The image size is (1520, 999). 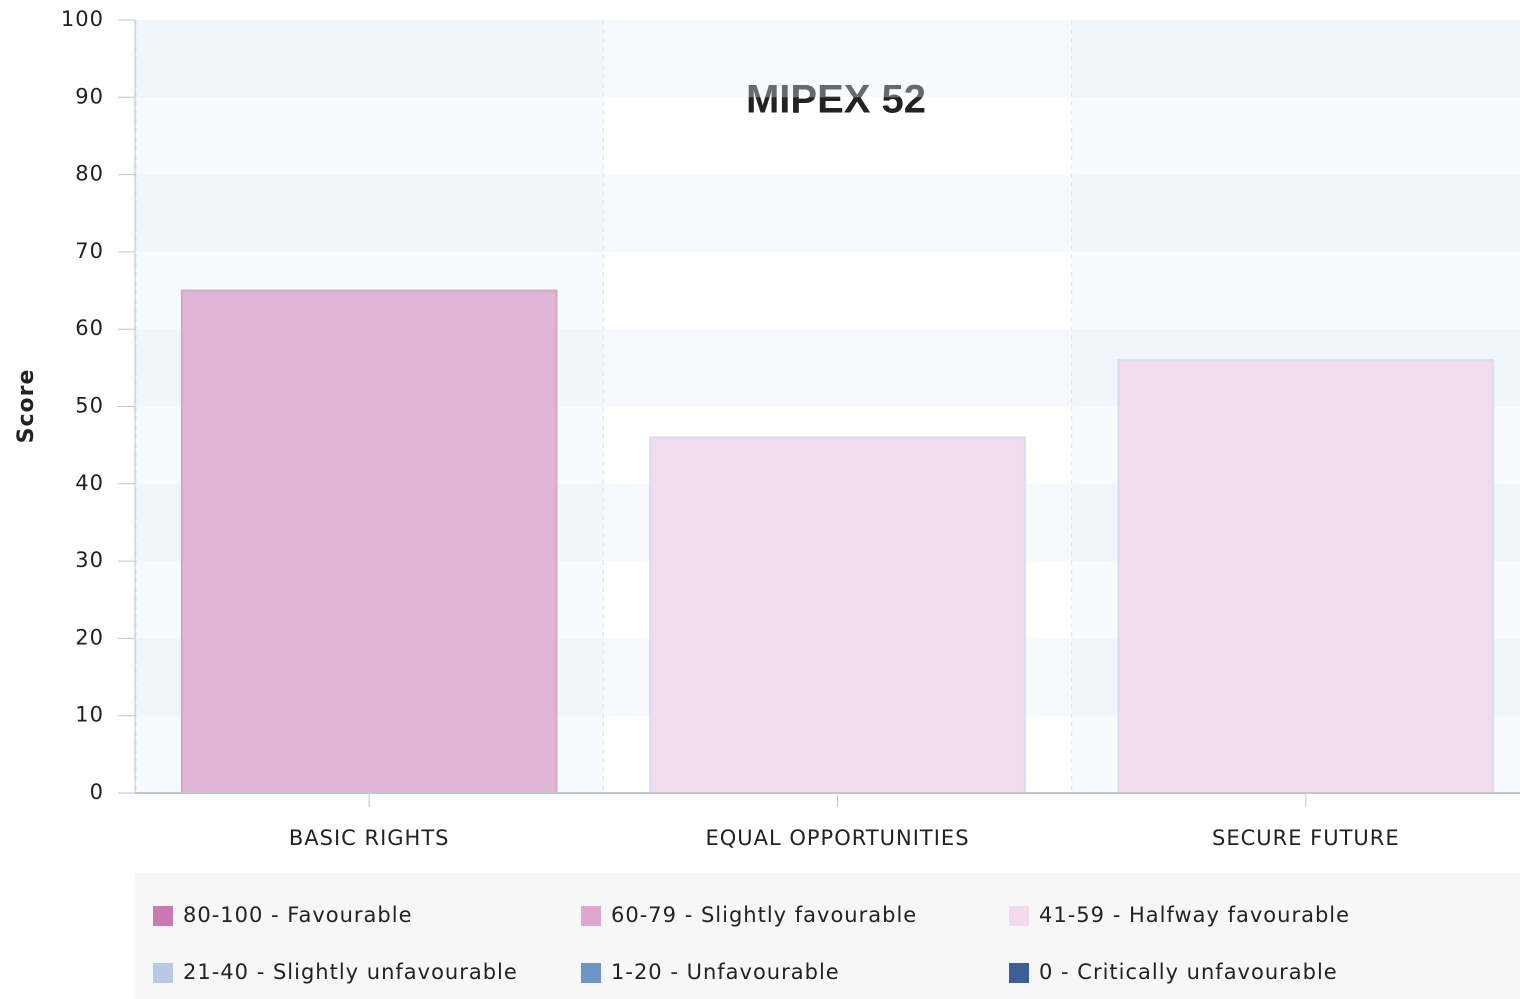 I want to click on x-tick-label: SECURE FUTURE, so click(x=1306, y=838).